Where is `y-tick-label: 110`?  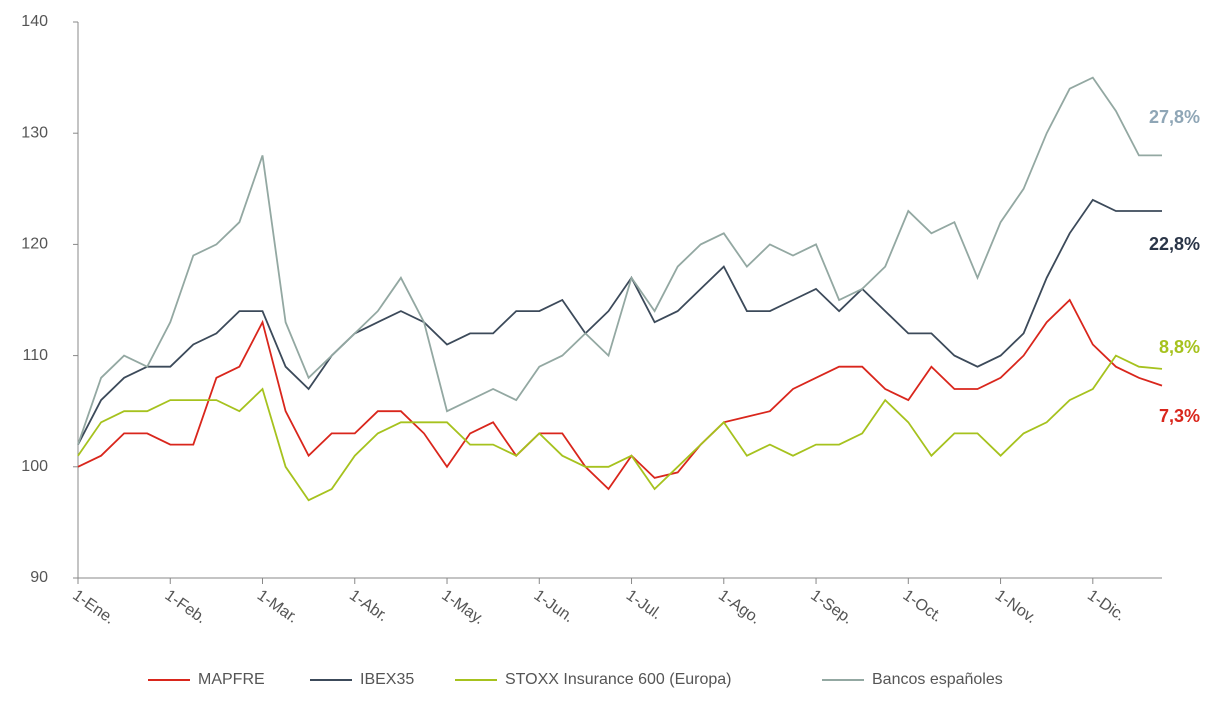
y-tick-label: 110 is located at coordinates (35, 355).